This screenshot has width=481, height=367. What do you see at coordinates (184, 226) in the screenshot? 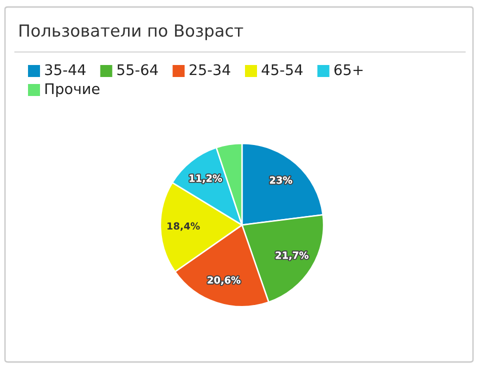
I see `data-label: 18,4%` at bounding box center [184, 226].